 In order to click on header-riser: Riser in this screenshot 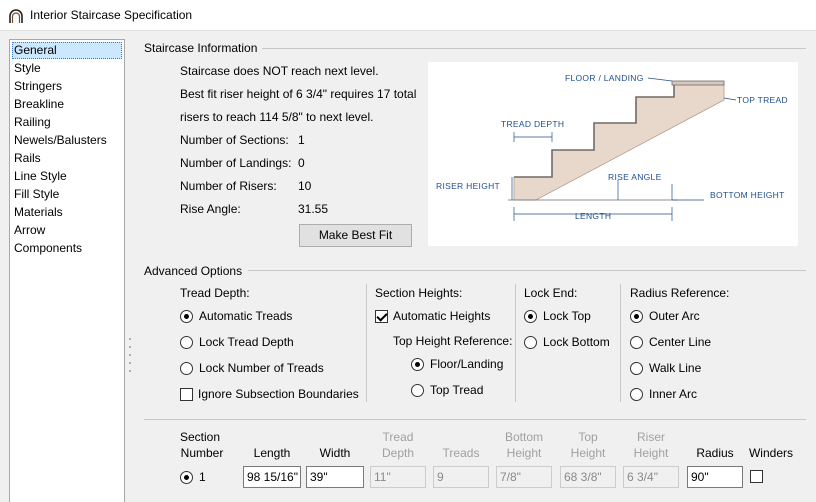, I will do `click(650, 437)`.